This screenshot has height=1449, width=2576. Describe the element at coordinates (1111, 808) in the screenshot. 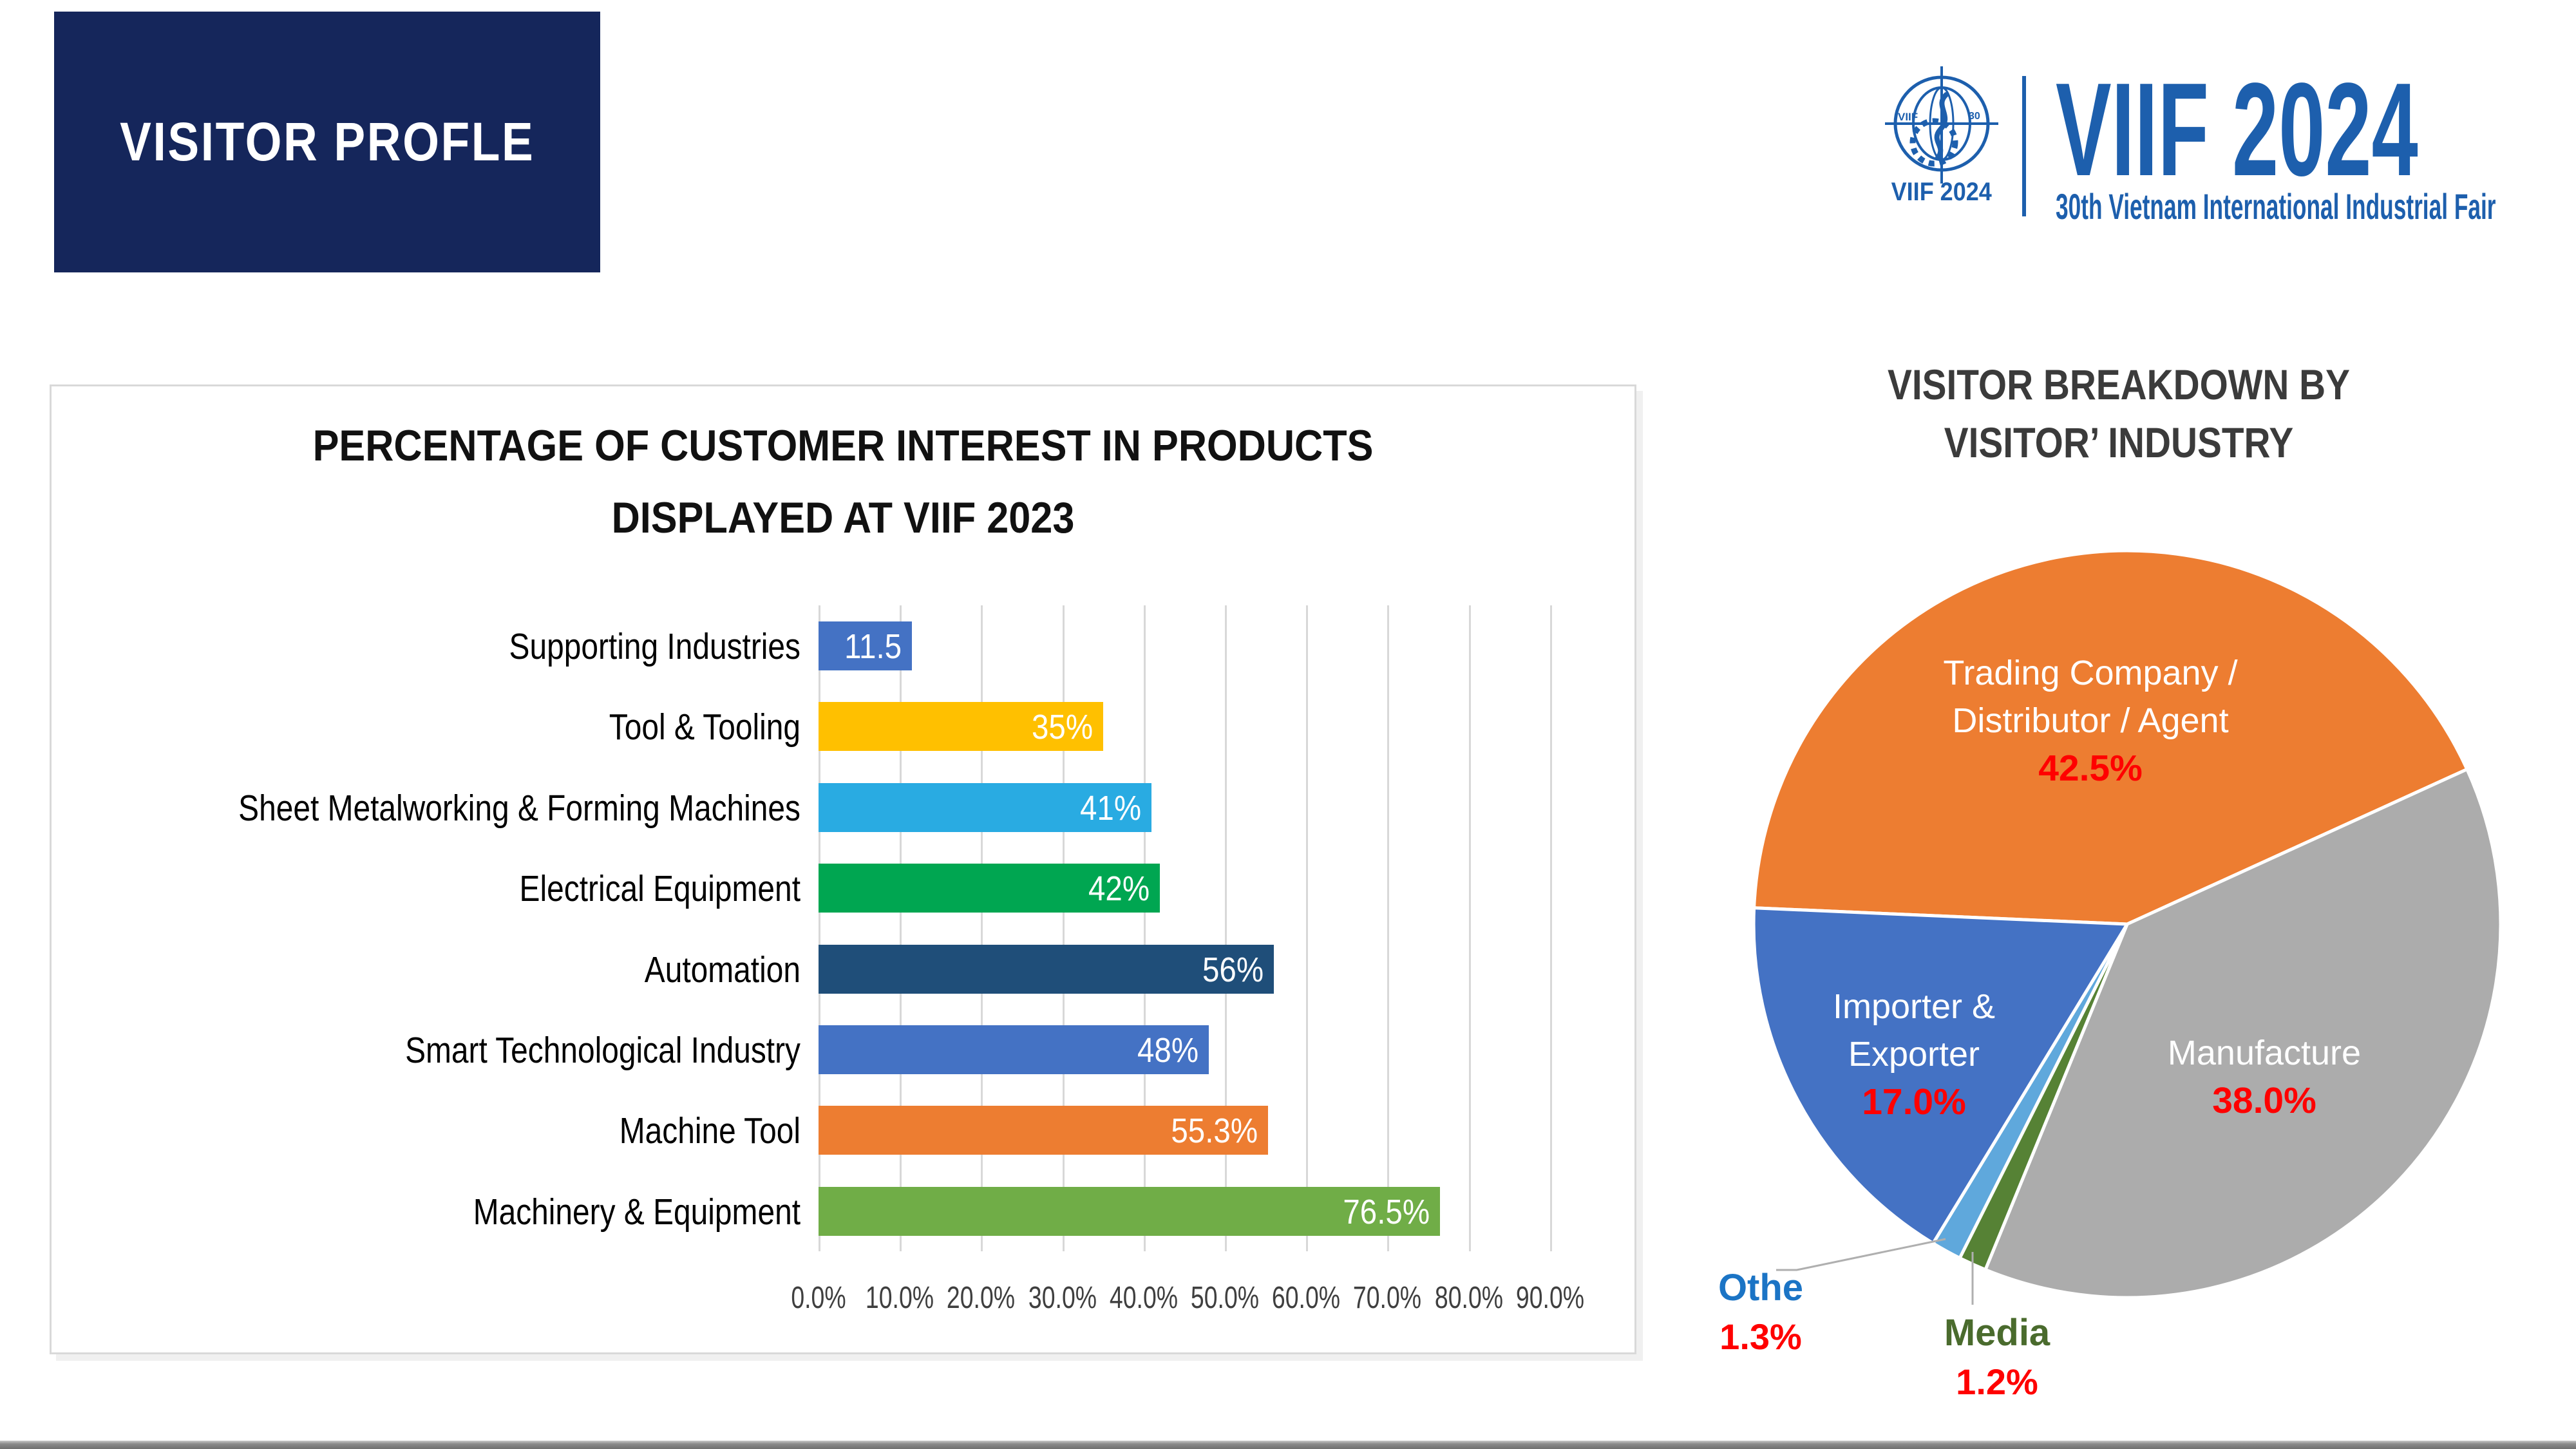

I see `bar-value-label: 41%` at that location.